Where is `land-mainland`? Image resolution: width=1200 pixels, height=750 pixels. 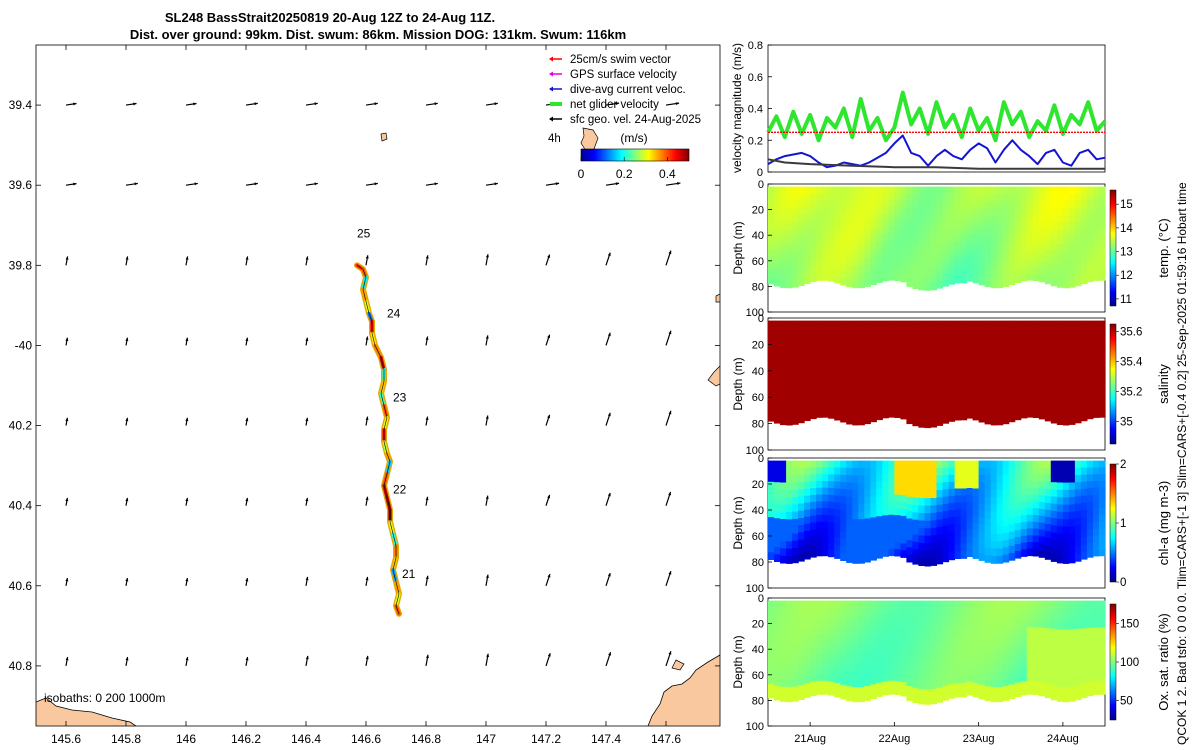
land-mainland is located at coordinates (86, 711).